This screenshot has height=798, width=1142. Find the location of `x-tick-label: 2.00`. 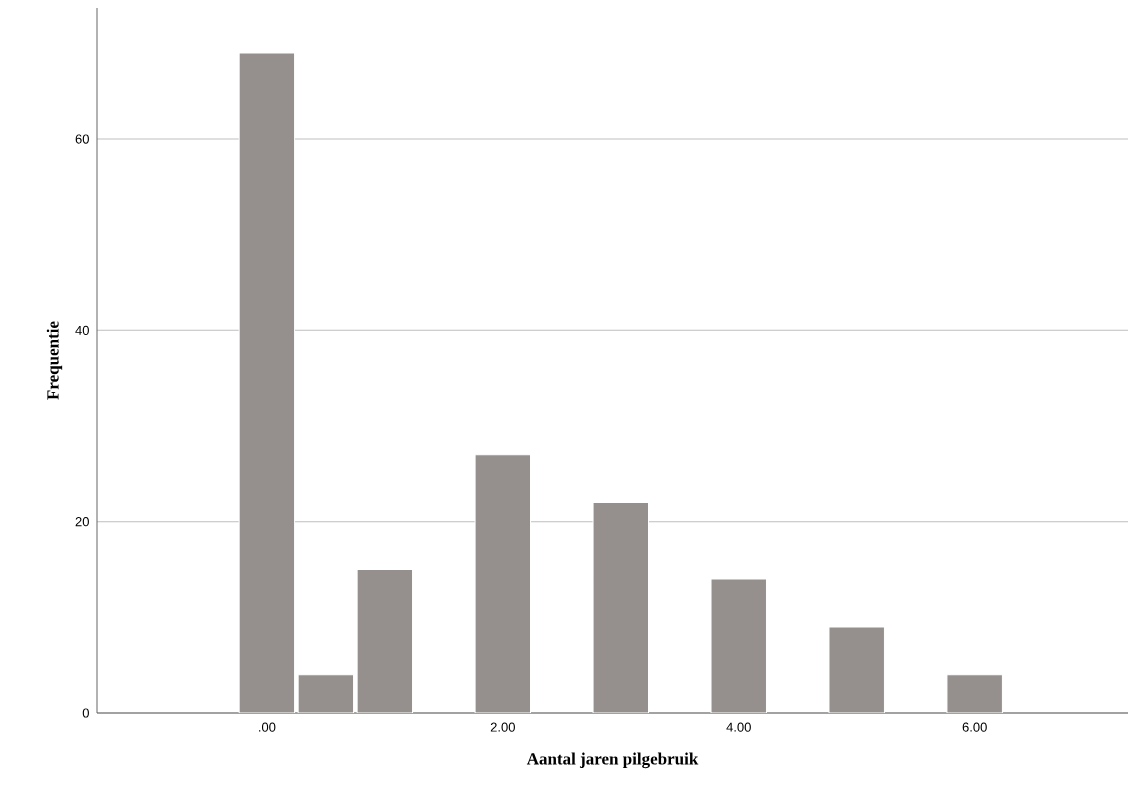

x-tick-label: 2.00 is located at coordinates (502, 727).